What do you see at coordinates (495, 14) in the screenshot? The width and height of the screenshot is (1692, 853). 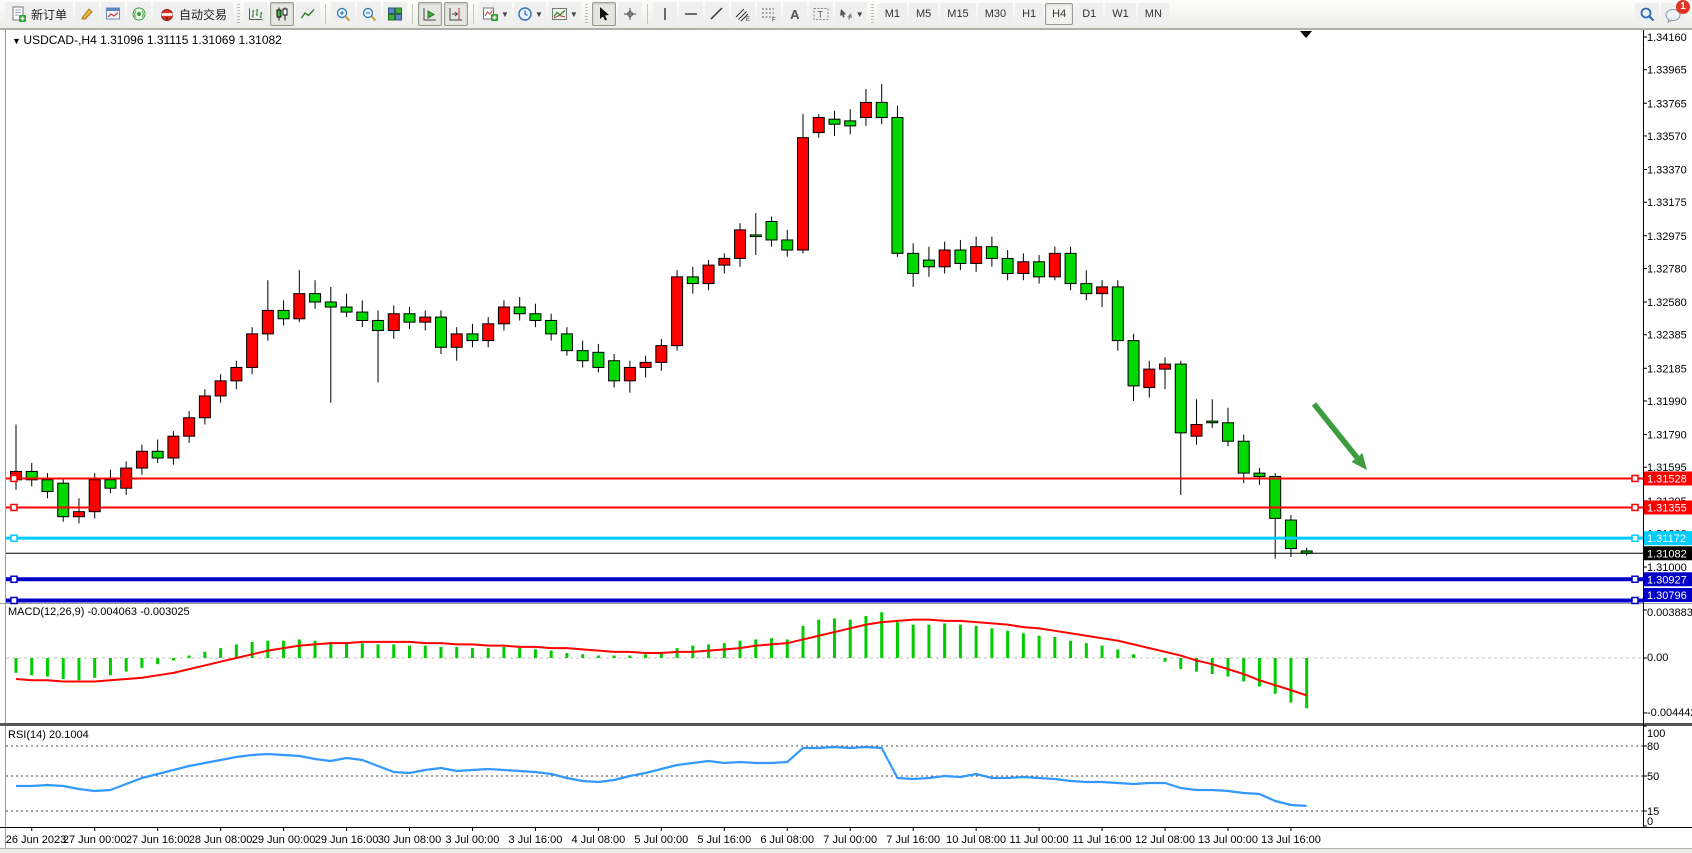 I see `indicators-button: ▼` at bounding box center [495, 14].